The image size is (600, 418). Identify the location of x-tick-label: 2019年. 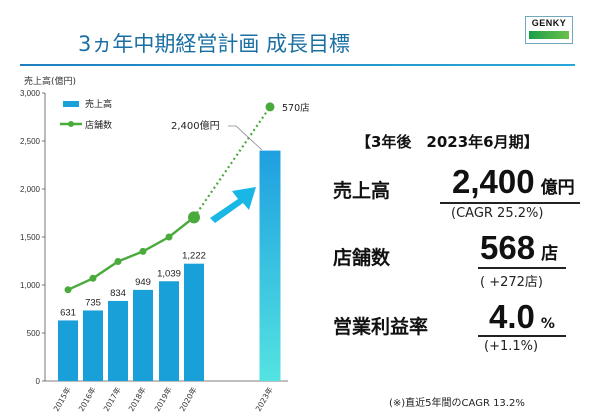
(163, 399).